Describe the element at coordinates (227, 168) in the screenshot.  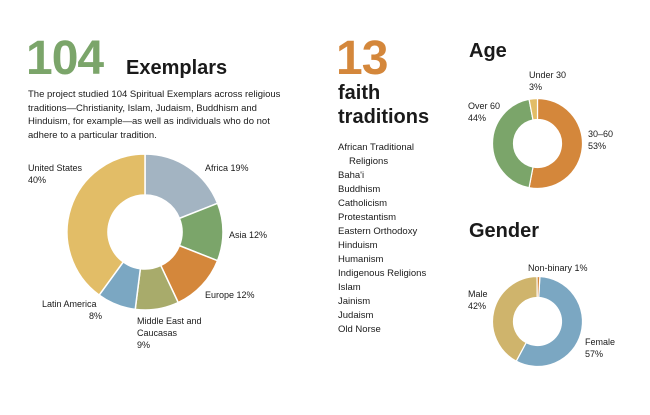
I see `label-africa: Africa 19%` at that location.